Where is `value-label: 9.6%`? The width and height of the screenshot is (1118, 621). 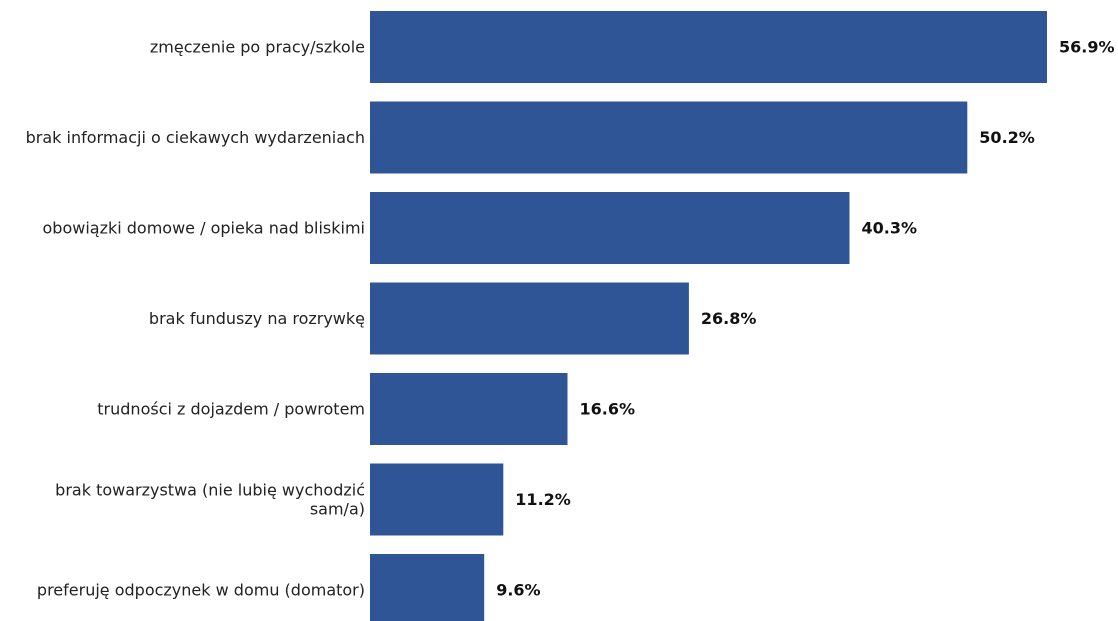 value-label: 9.6% is located at coordinates (518, 590).